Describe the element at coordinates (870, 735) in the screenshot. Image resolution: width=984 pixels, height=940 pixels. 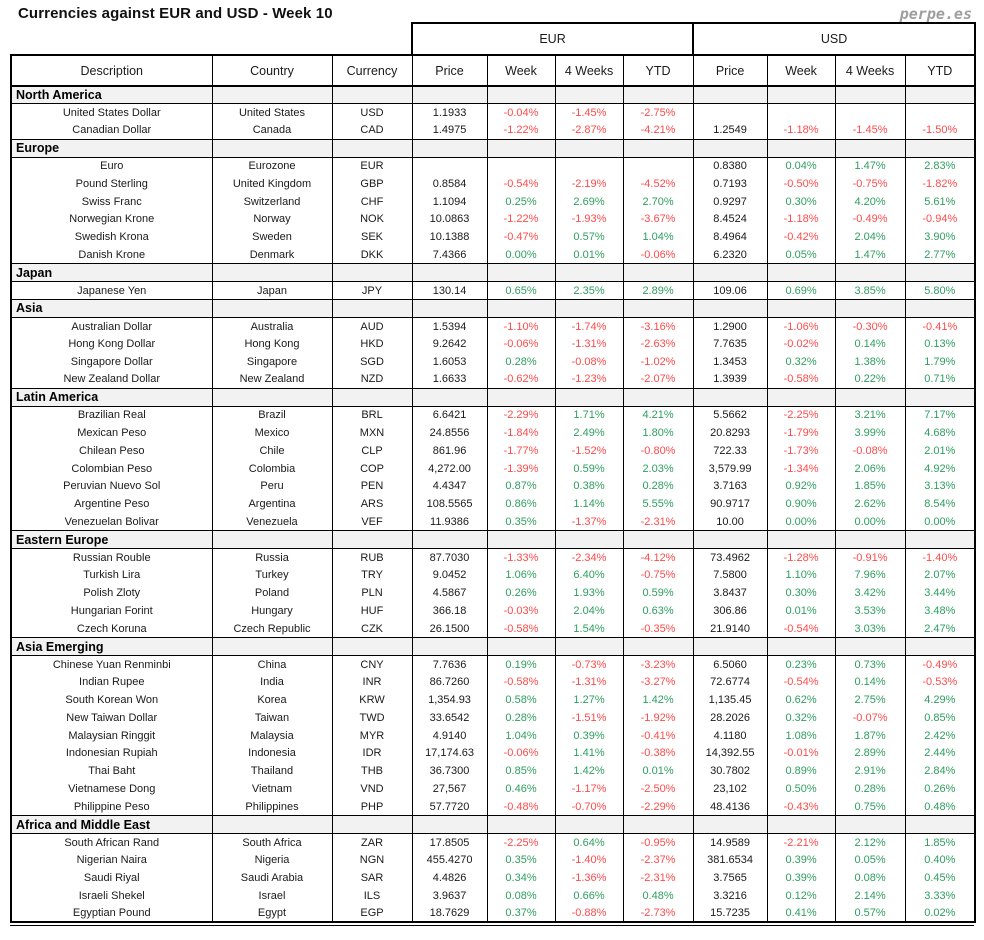
I see `cell-usd-4weeks: 1.87%` at that location.